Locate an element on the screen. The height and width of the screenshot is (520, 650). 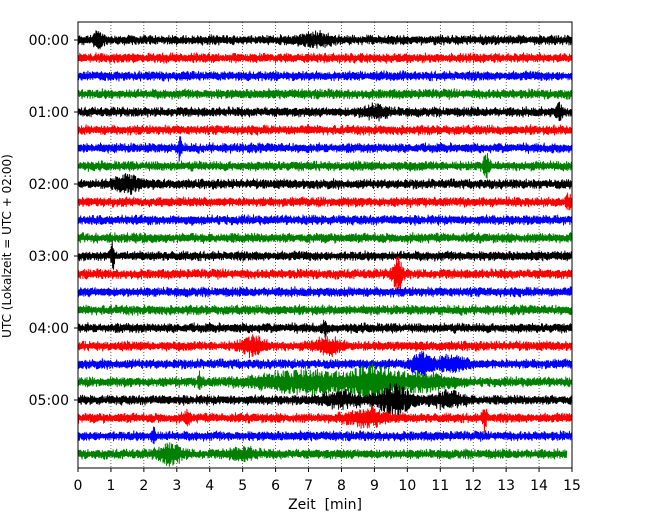
x-tick-label: 12 is located at coordinates (473, 486).